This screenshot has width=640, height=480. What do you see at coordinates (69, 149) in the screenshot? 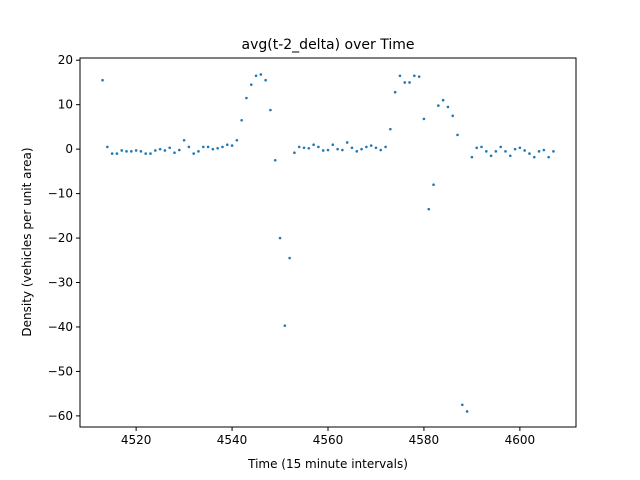
I see `y-tick-label: 0` at bounding box center [69, 149].